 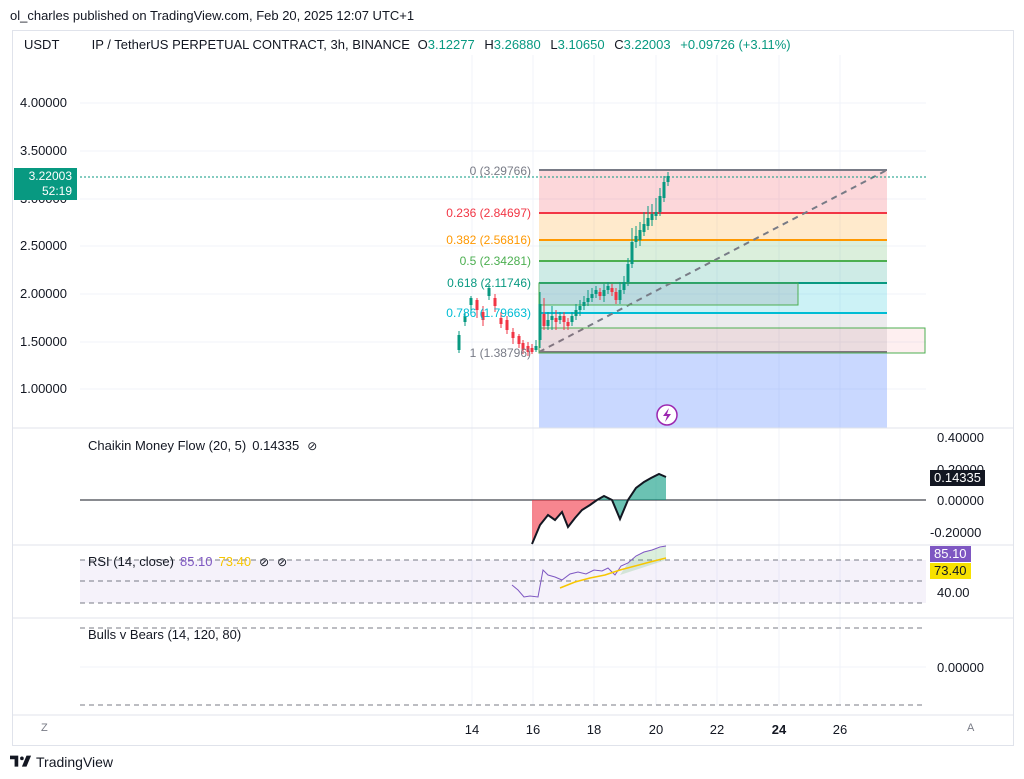 I want to click on fib-label-0236: 0.236 (2.84697), so click(x=488, y=213).